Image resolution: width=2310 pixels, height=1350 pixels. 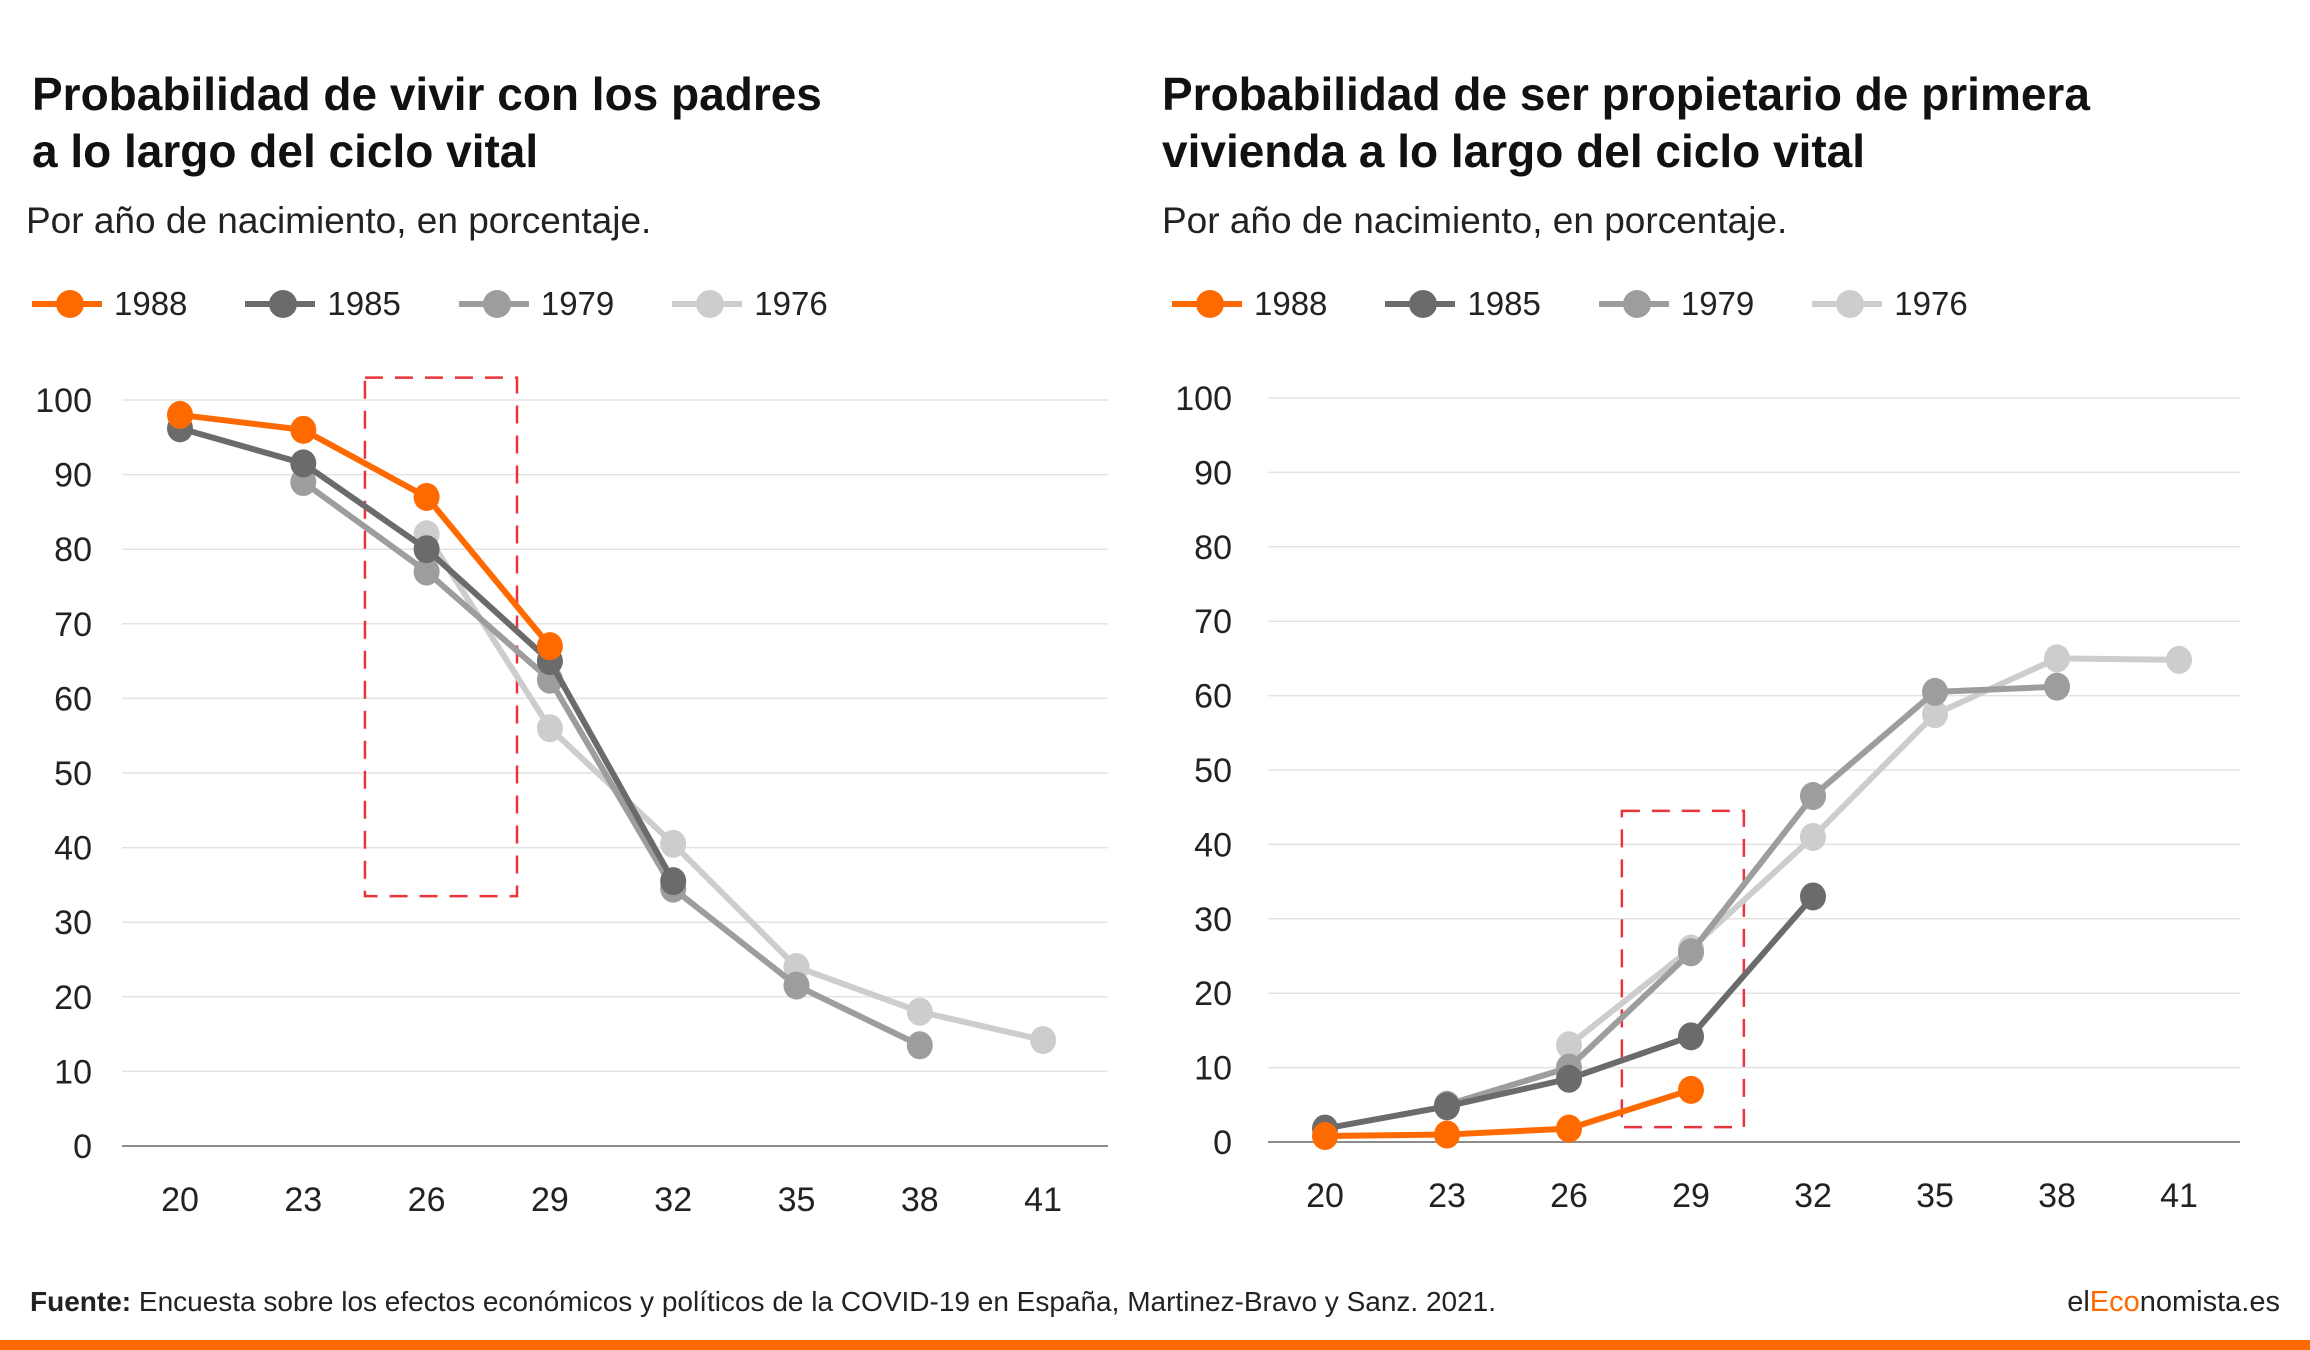 I want to click on brand-logo: elEconomista.es, so click(x=2173, y=1302).